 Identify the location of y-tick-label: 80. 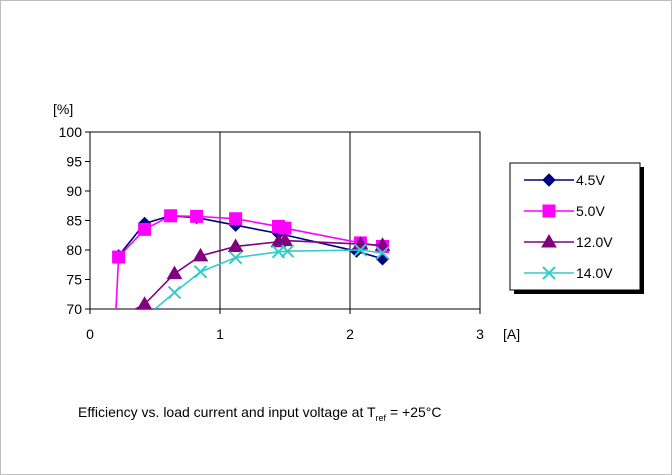
(74, 250).